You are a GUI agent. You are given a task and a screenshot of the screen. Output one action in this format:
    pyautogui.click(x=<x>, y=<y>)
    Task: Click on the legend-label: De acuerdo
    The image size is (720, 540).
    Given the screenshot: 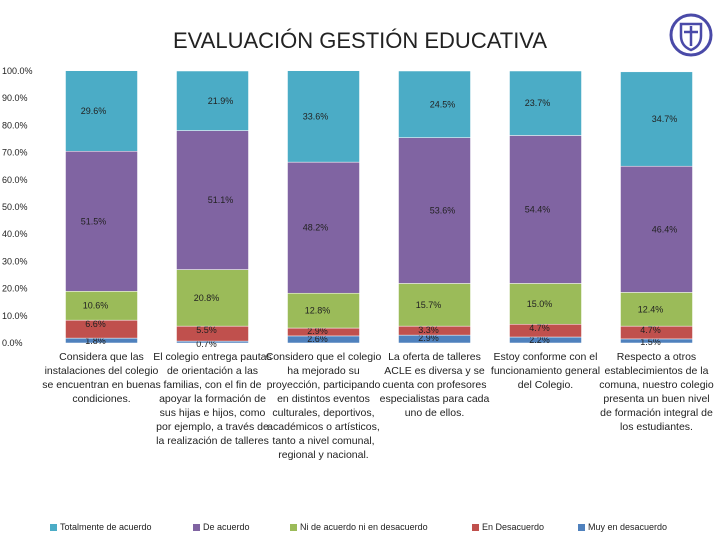 What is the action you would take?
    pyautogui.click(x=226, y=527)
    